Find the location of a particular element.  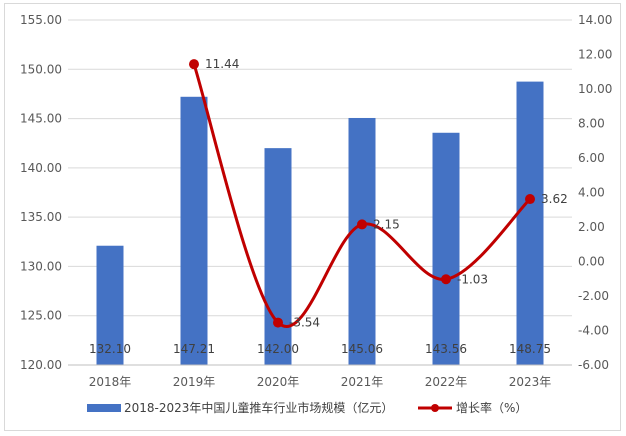

legend: 2018-2023年中国儿童推车行业市场规模（亿元） 增长率（%） is located at coordinates (307, 407).